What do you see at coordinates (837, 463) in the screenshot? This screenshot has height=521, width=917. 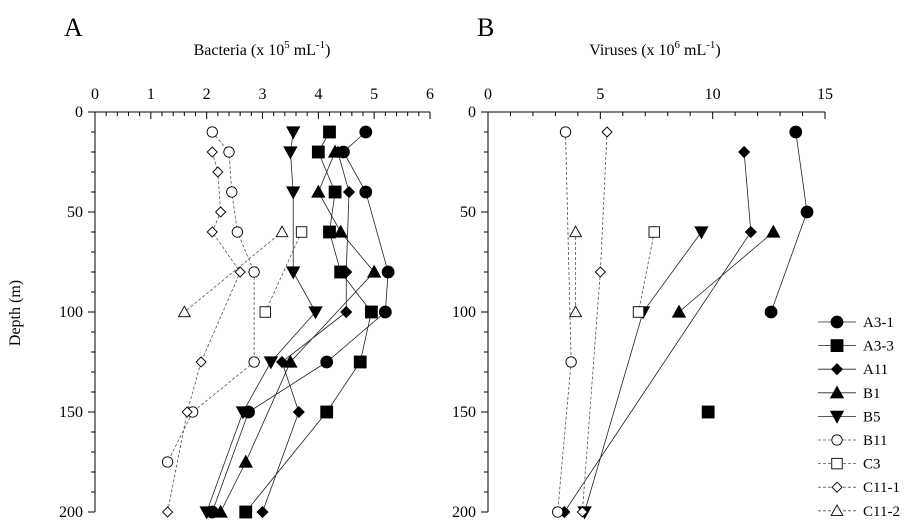 I see `legend-marker-c3` at bounding box center [837, 463].